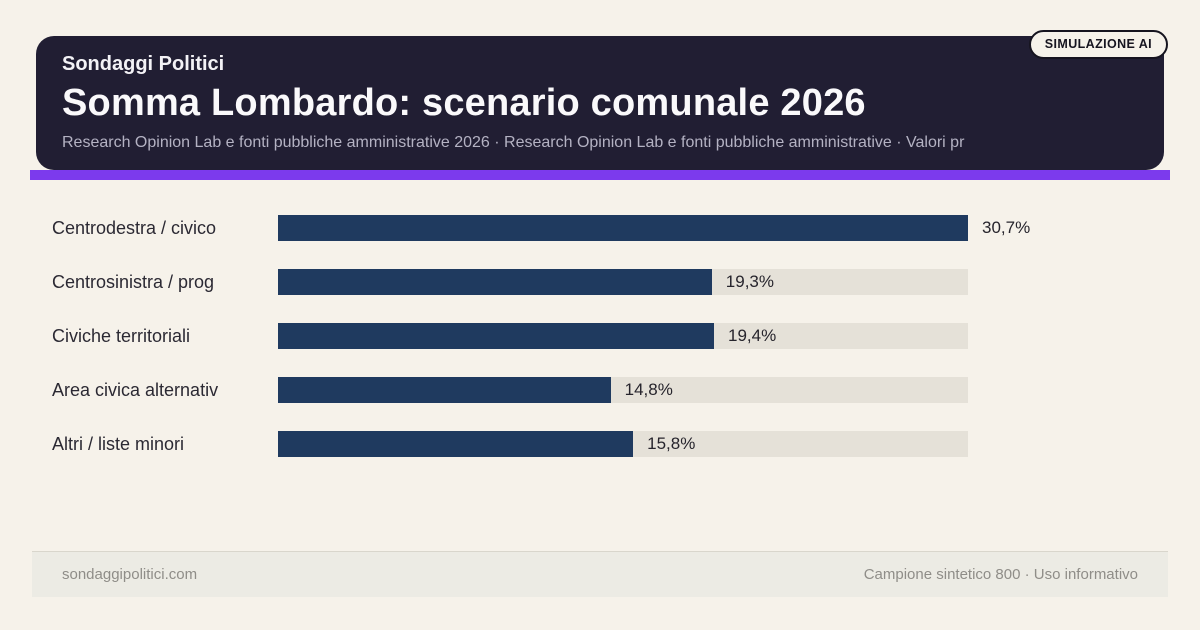 This screenshot has width=1200, height=630. Describe the element at coordinates (135, 389) in the screenshot. I see `category-label: Area civica alternativ` at that location.